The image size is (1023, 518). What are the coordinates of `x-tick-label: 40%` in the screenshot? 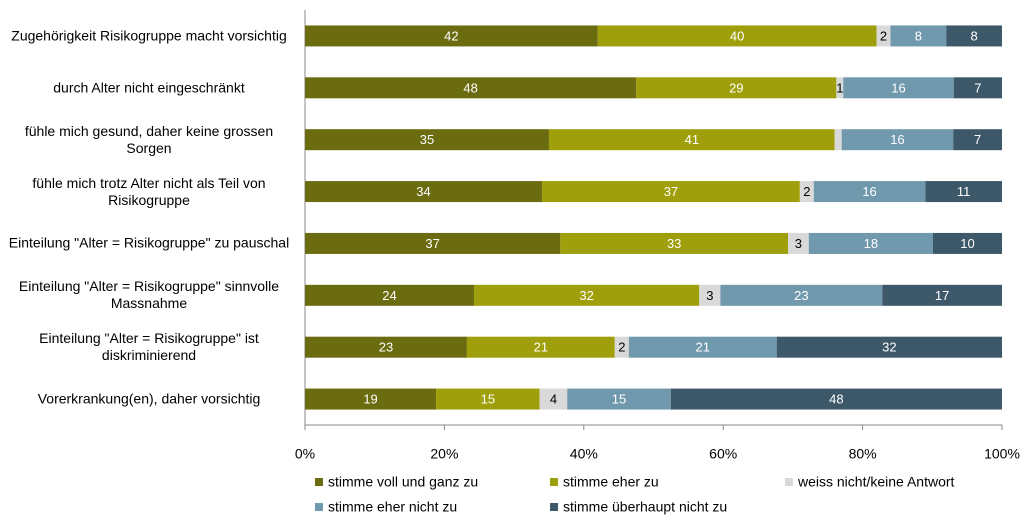 It's located at (584, 454).